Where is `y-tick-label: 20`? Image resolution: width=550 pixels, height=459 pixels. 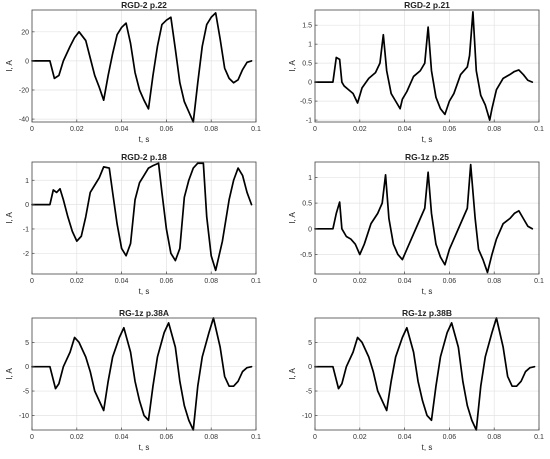
y-tick-label: 20 is located at coordinates (25, 32).